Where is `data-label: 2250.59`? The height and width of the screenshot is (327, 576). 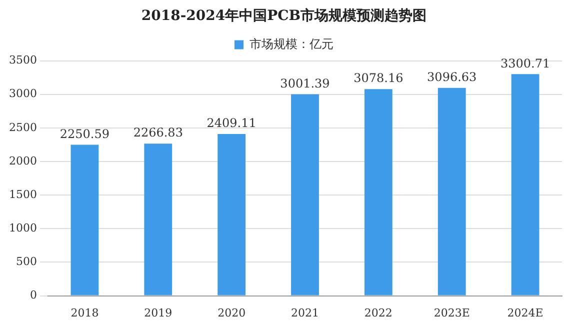
data-label: 2250.59 is located at coordinates (85, 133).